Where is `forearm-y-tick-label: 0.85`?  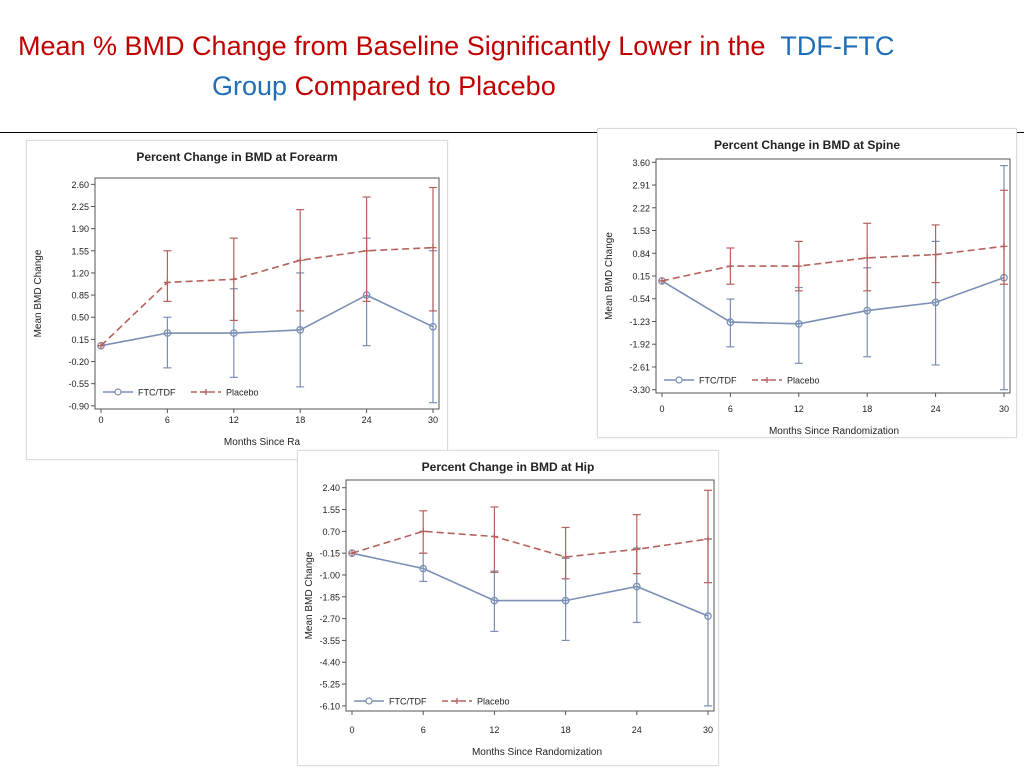
forearm-y-tick-label: 0.85 is located at coordinates (80, 296).